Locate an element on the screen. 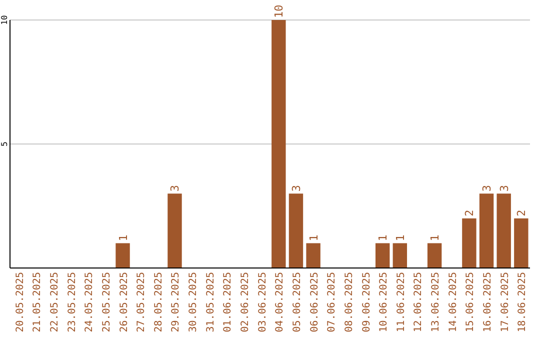  x-tick-label: 01.06.2025 is located at coordinates (228, 302).